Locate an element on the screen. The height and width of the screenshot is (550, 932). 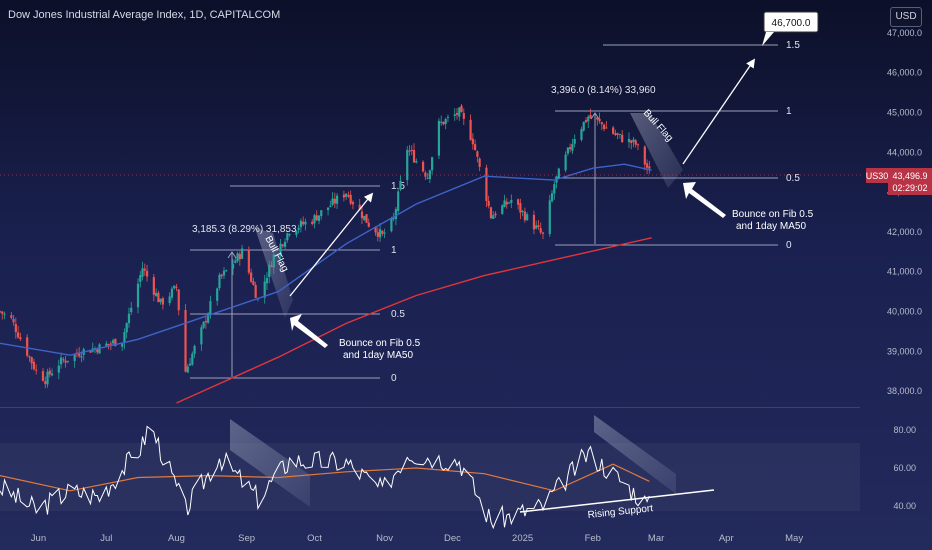
price-tick-label: 42,000.0 is located at coordinates (904, 232).